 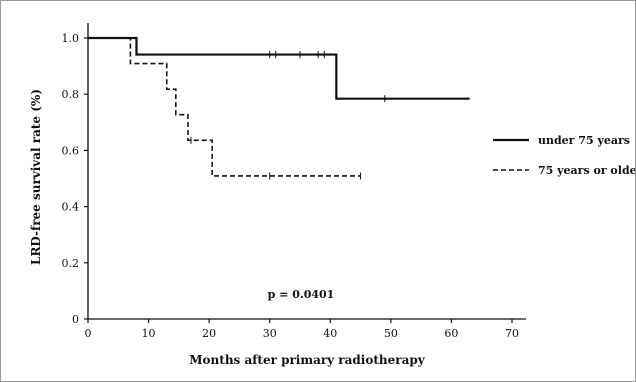 I want to click on p-value-annotation: p = 0.0401, so click(x=301, y=294).